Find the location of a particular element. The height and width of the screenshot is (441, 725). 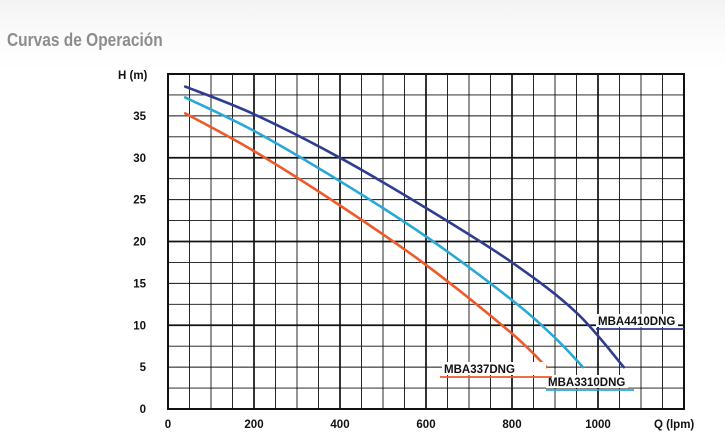

x-tick-label: 600 is located at coordinates (425, 425).